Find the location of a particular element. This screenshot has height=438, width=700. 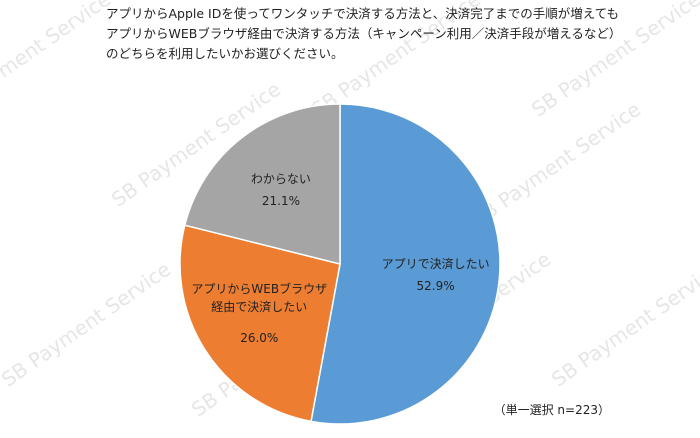

annotation: （単一選択 n=223） is located at coordinates (551, 410).